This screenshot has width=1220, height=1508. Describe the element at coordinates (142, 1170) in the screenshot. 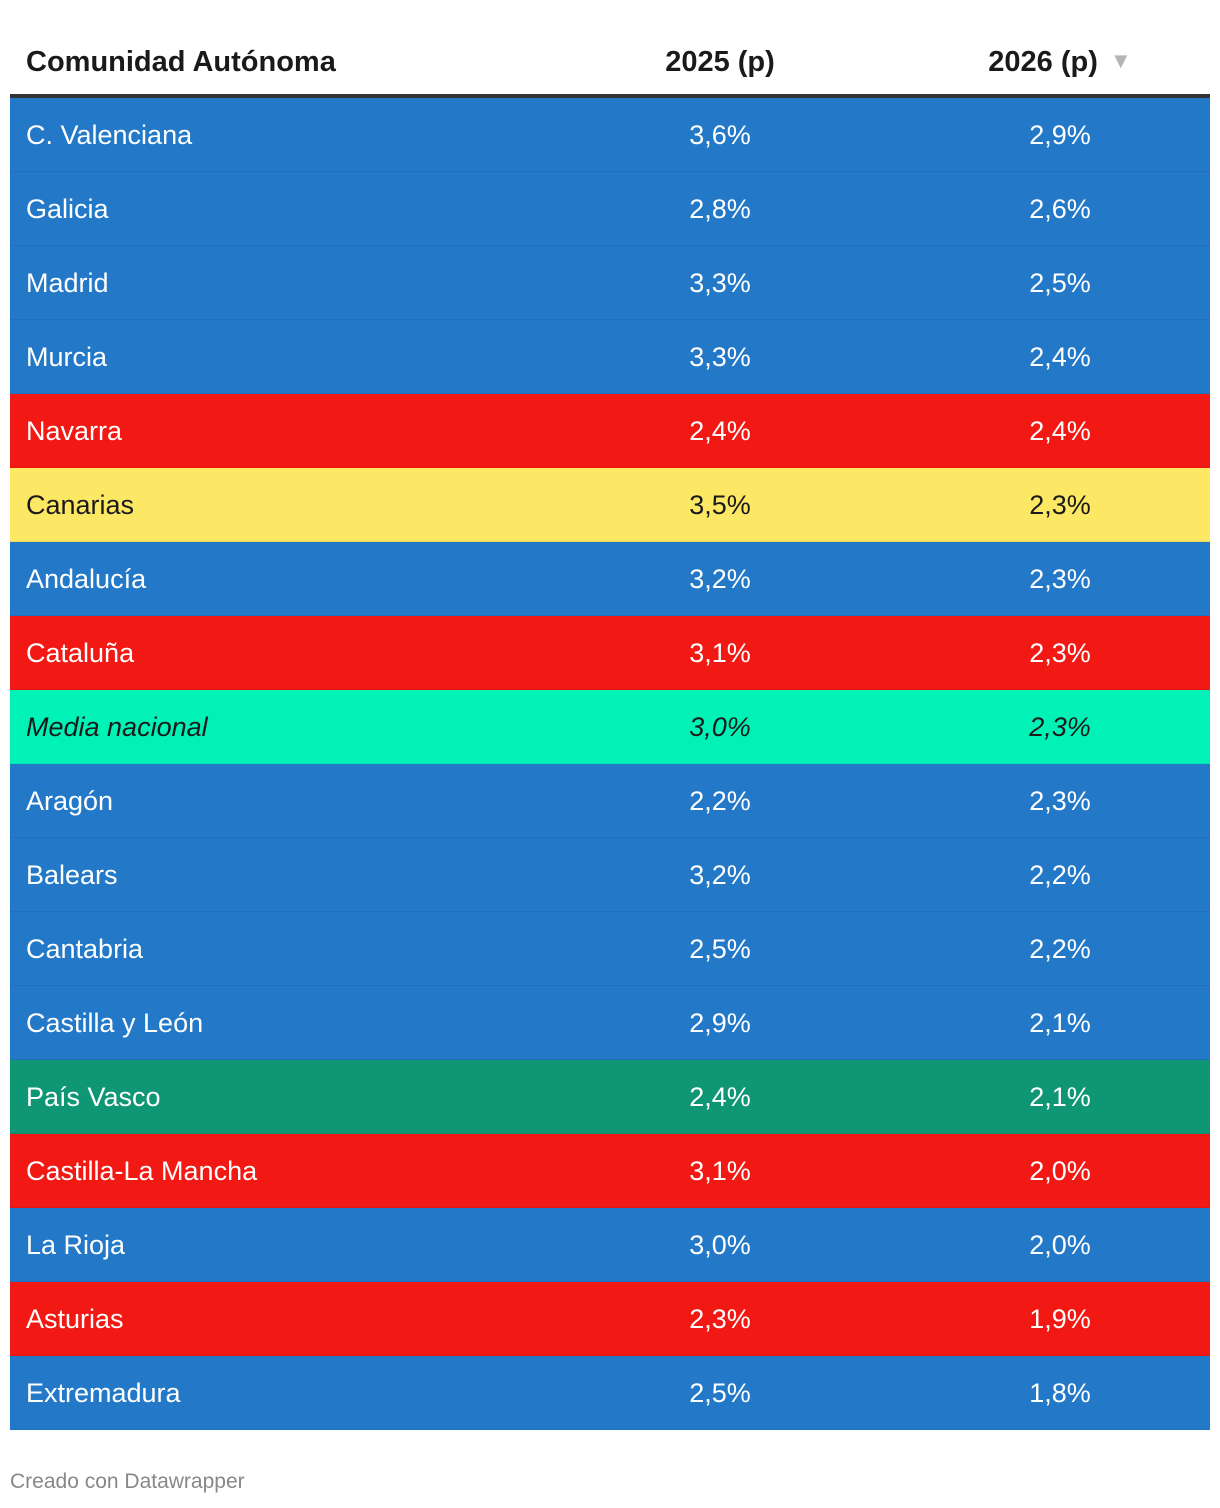

I see `row-comunidad: Castilla-La Mancha` at that location.